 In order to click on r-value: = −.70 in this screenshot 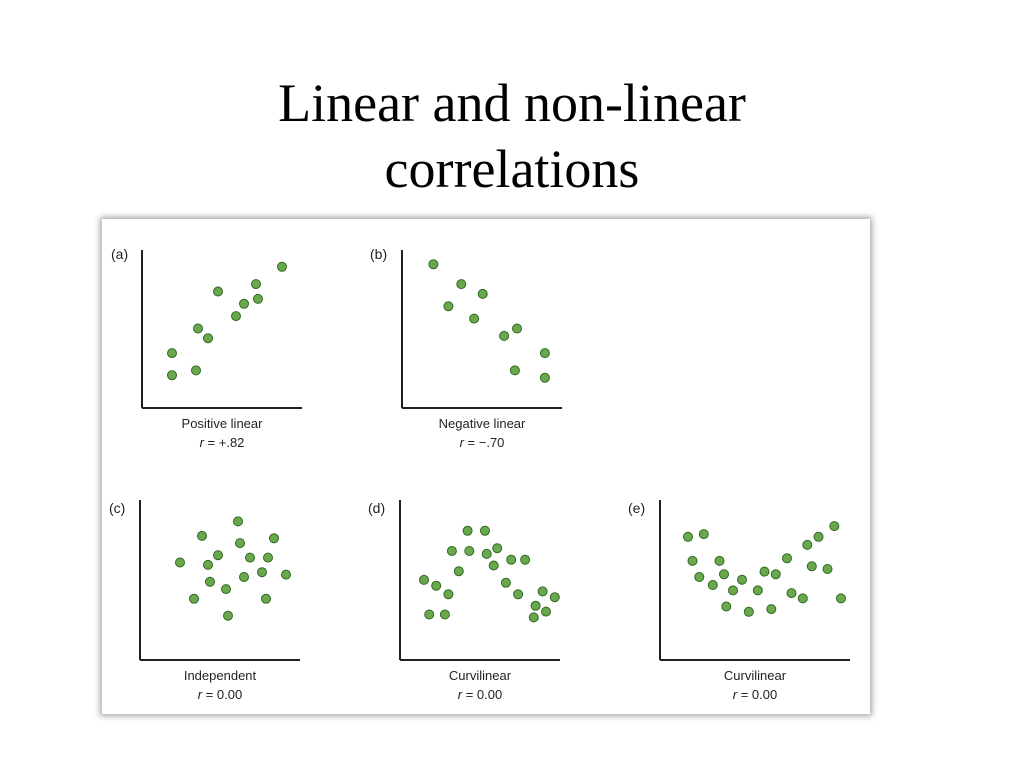, I will do `click(484, 442)`.